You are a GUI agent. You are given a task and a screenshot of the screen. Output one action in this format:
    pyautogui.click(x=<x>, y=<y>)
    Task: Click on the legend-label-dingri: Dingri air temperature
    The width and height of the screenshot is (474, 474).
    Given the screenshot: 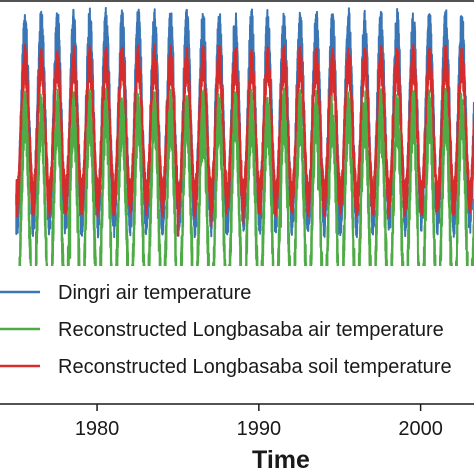 What is the action you would take?
    pyautogui.click(x=154, y=293)
    